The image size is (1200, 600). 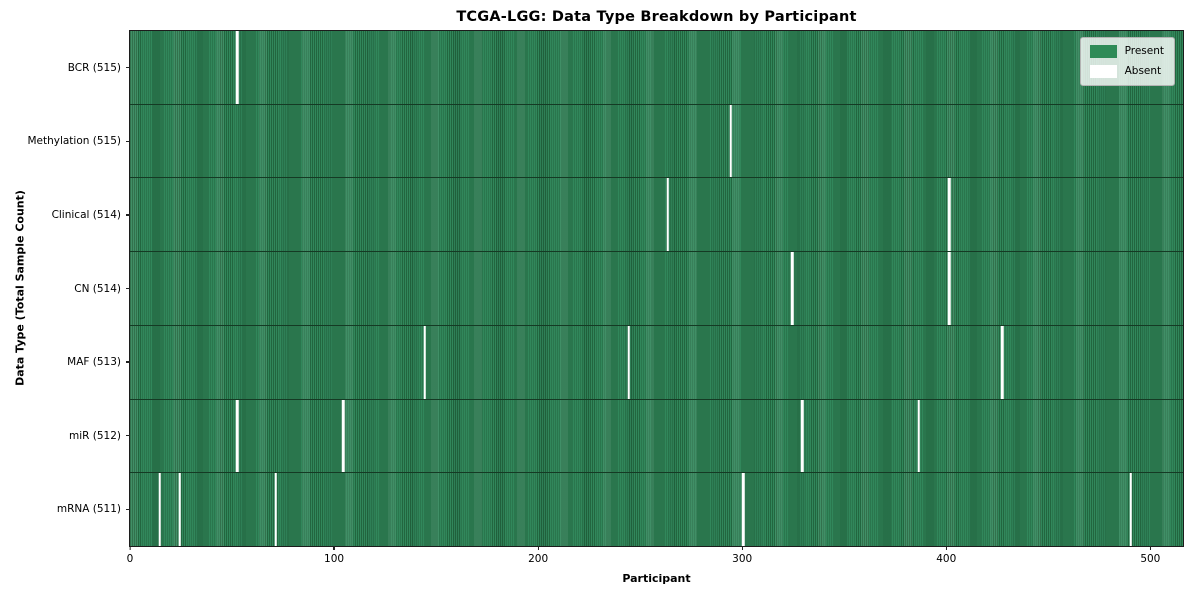 What do you see at coordinates (656, 362) in the screenshot?
I see `heatmap-row-maf` at bounding box center [656, 362].